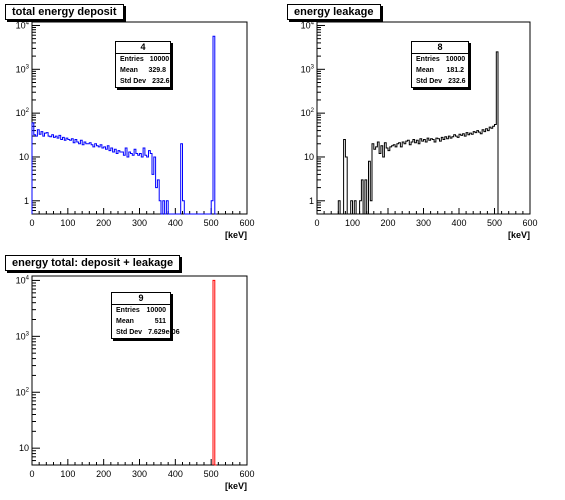 This screenshot has width=565, height=500. I want to click on stats-name: 4, so click(143, 48).